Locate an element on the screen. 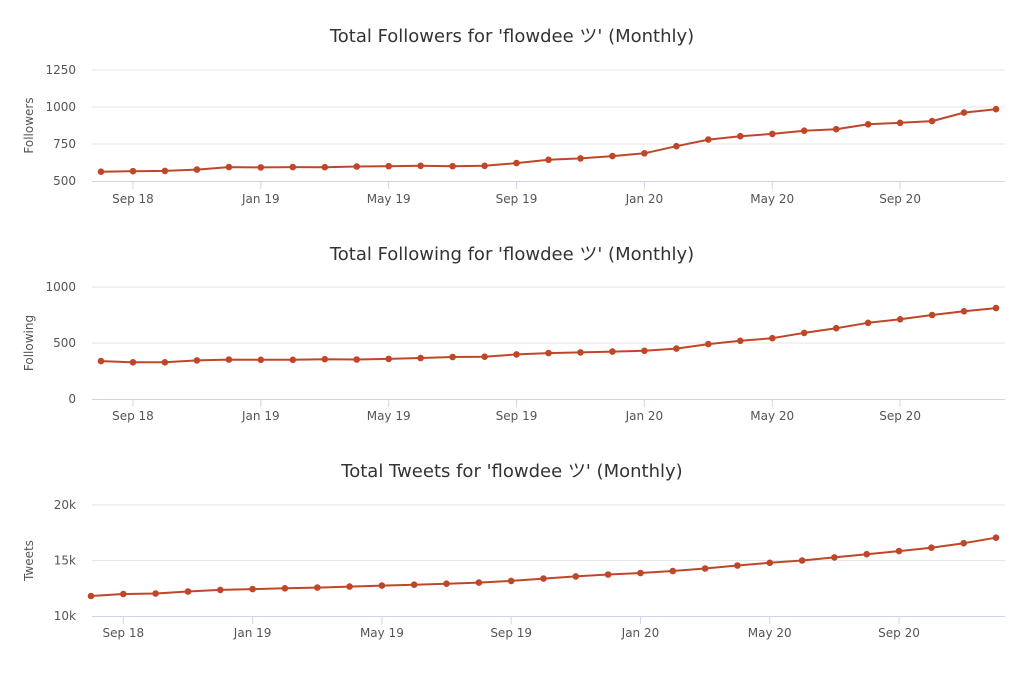 The image size is (1024, 682). x-tick-label: Jan 19 is located at coordinates (260, 416).